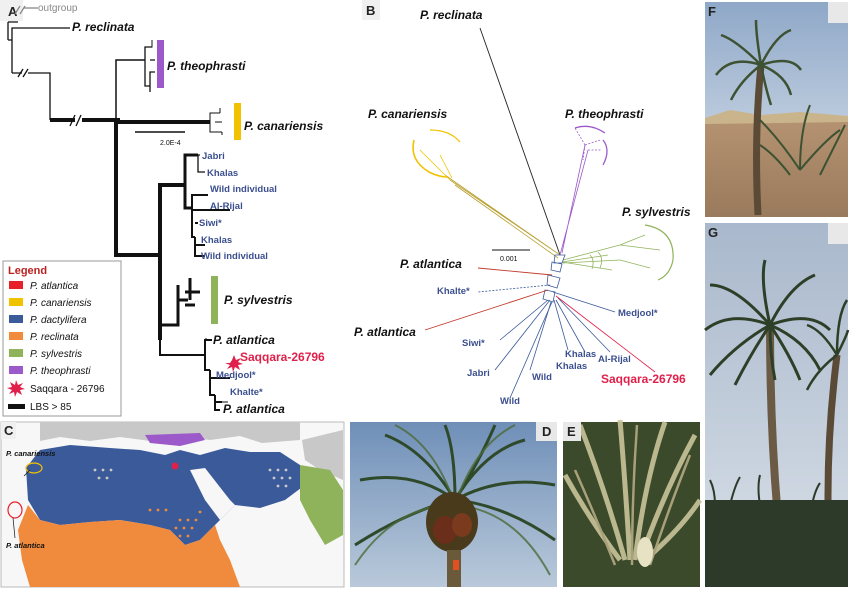 The width and height of the screenshot is (850, 590). What do you see at coordinates (571, 366) in the screenshot?
I see `network-khalas-label-2: Khalas` at bounding box center [571, 366].